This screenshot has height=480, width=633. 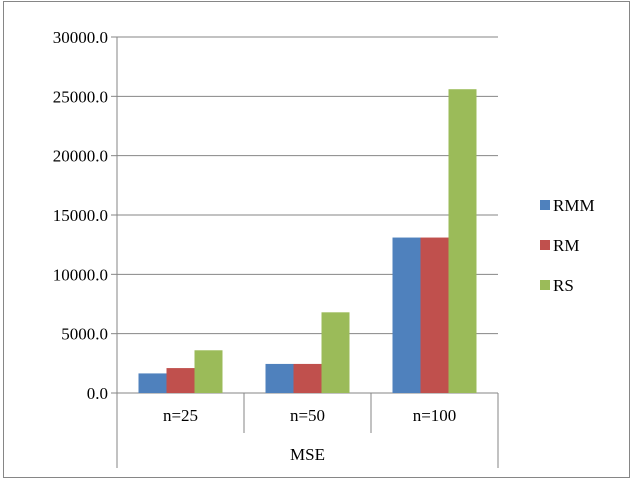 What do you see at coordinates (462, 241) in the screenshot?
I see `bar-rs-n100` at bounding box center [462, 241].